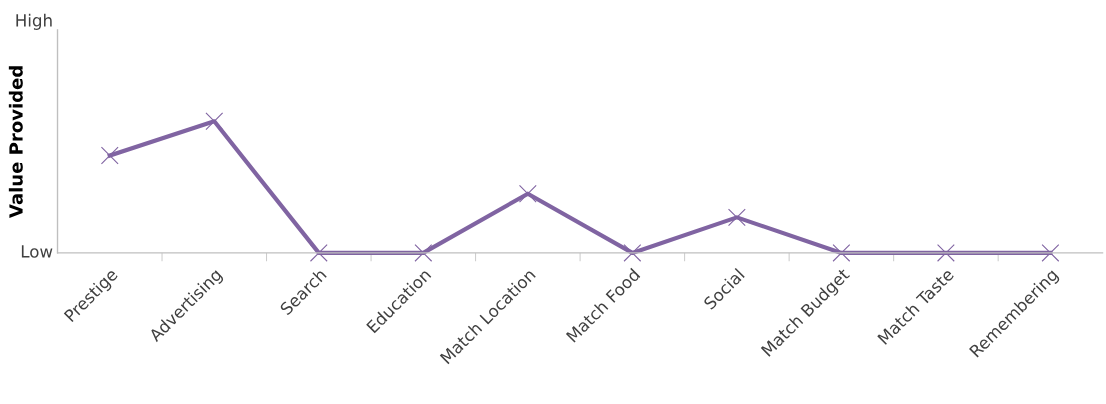 The height and width of the screenshot is (404, 1106). Describe the element at coordinates (37, 251) in the screenshot. I see `text: Low` at that location.